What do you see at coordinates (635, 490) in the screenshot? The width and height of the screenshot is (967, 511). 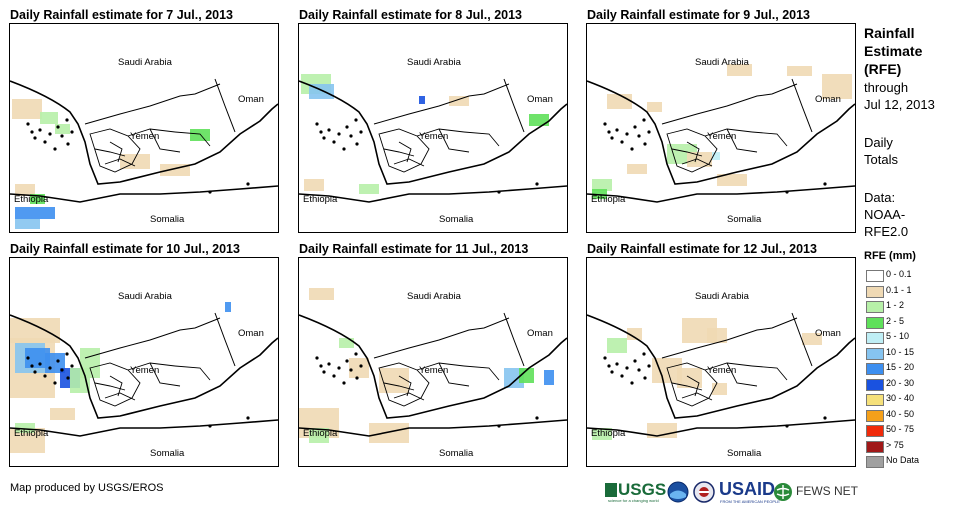 I see `usgs-logo: USGS` at bounding box center [635, 490].